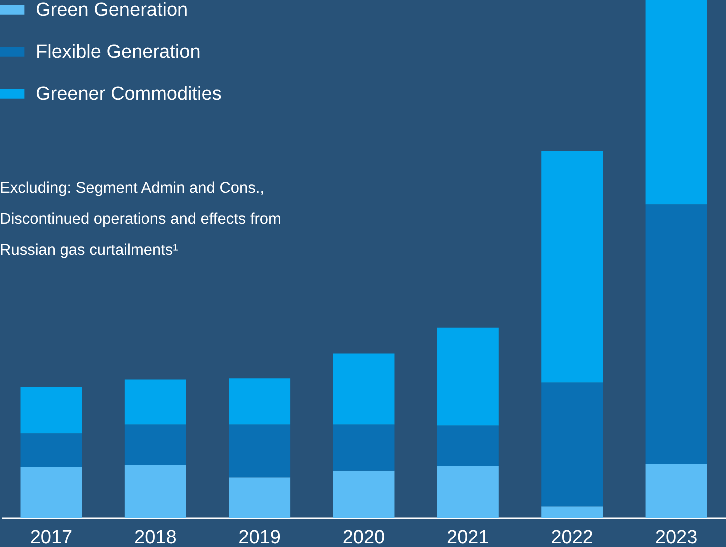 The width and height of the screenshot is (726, 547). Describe the element at coordinates (155, 537) in the screenshot. I see `x-tick-label: 2018` at that location.